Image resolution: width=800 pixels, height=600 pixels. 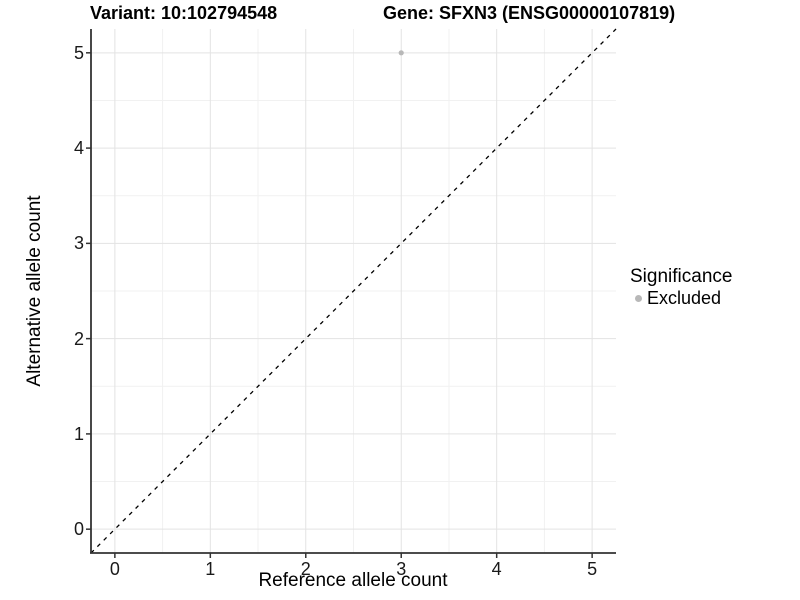 I want to click on legend: Significance Excluded, so click(x=681, y=286).